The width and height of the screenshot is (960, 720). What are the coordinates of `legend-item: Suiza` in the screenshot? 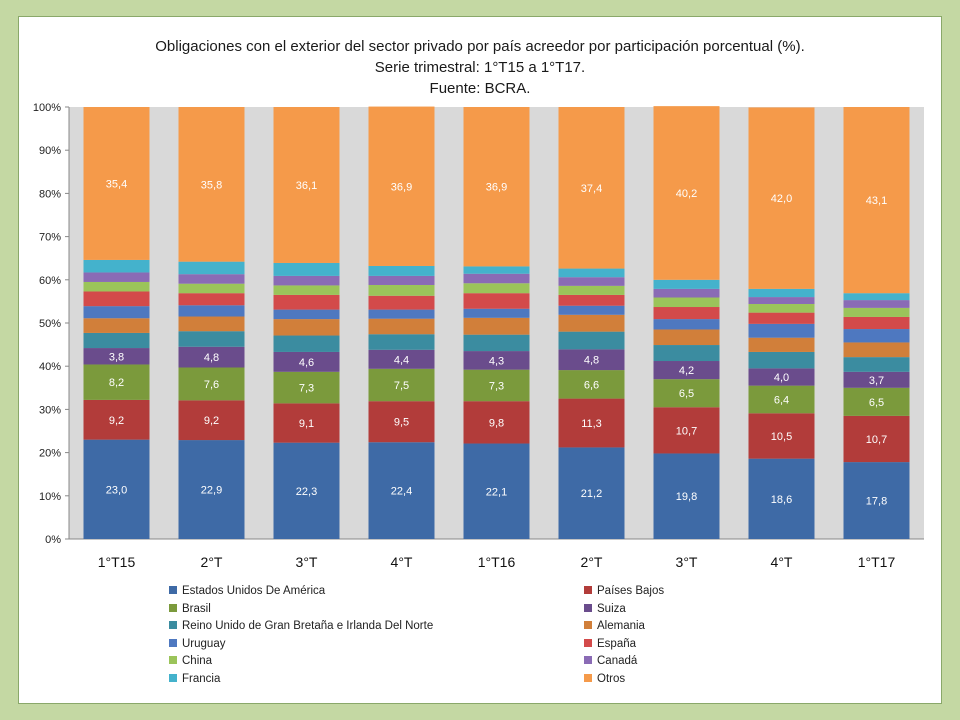 It's located at (605, 609).